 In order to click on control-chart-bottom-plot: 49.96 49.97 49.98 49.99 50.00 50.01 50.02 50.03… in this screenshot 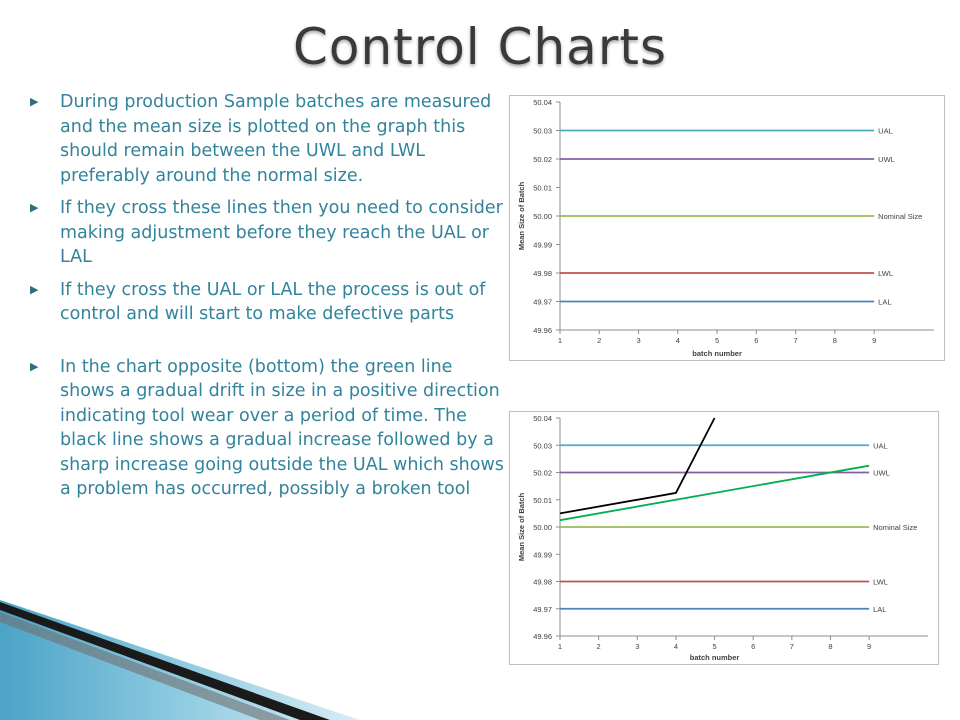, I will do `click(722, 538)`.